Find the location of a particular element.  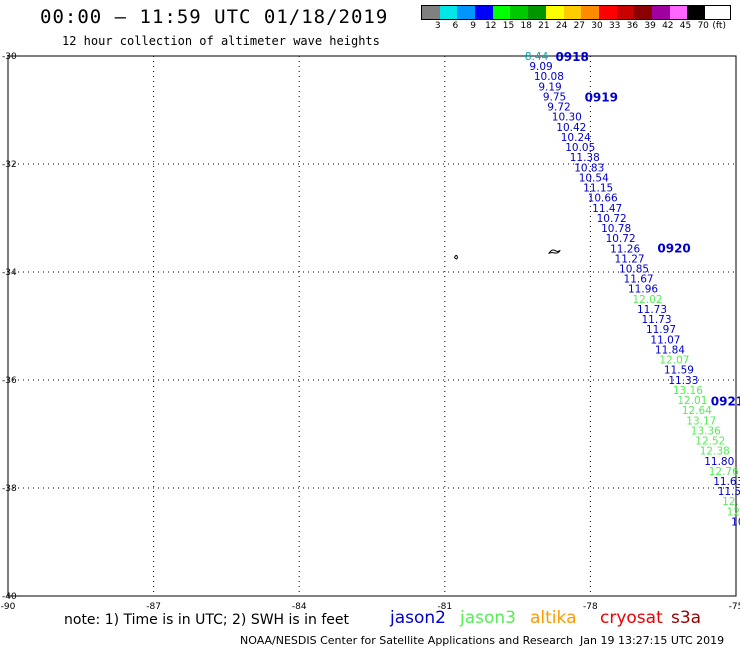

wave-height-value: 10.42 is located at coordinates (571, 128).